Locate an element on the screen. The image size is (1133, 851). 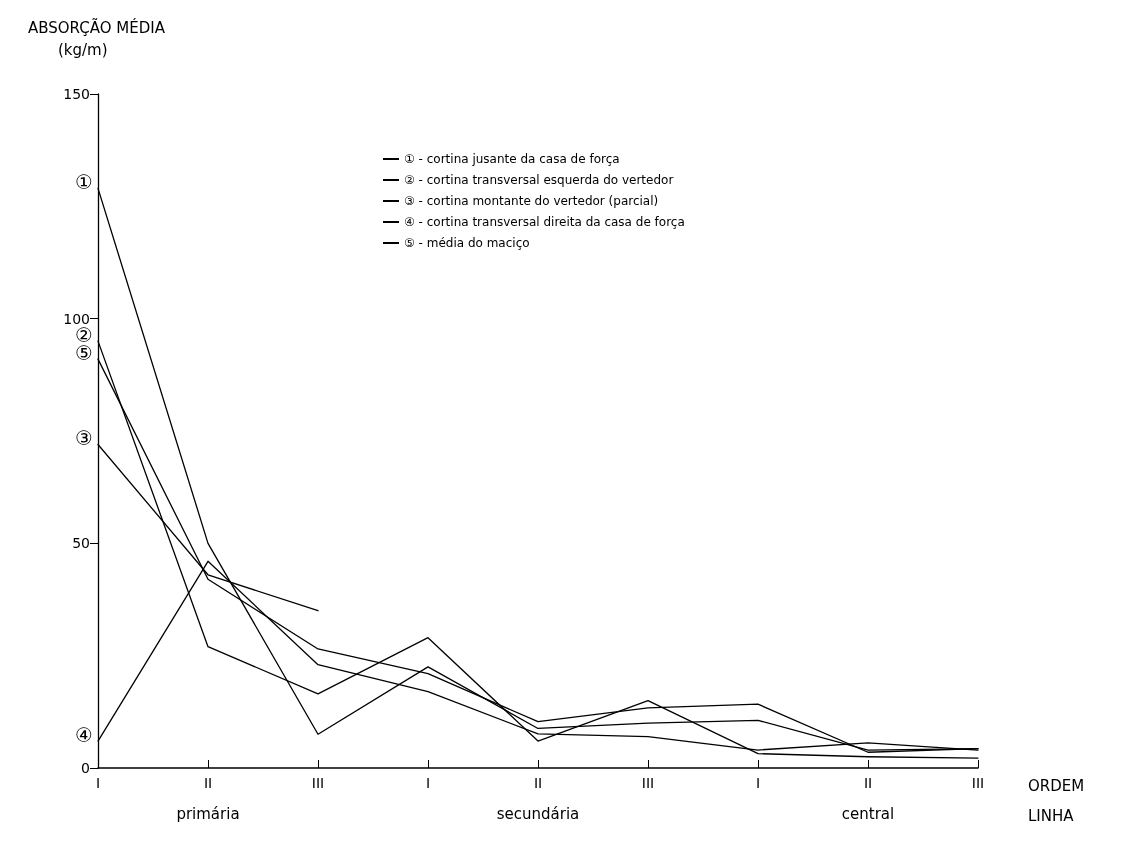
y-axis-title: ABSORÇÃO MÉDIA (kg/m) is located at coordinates (97, 38).